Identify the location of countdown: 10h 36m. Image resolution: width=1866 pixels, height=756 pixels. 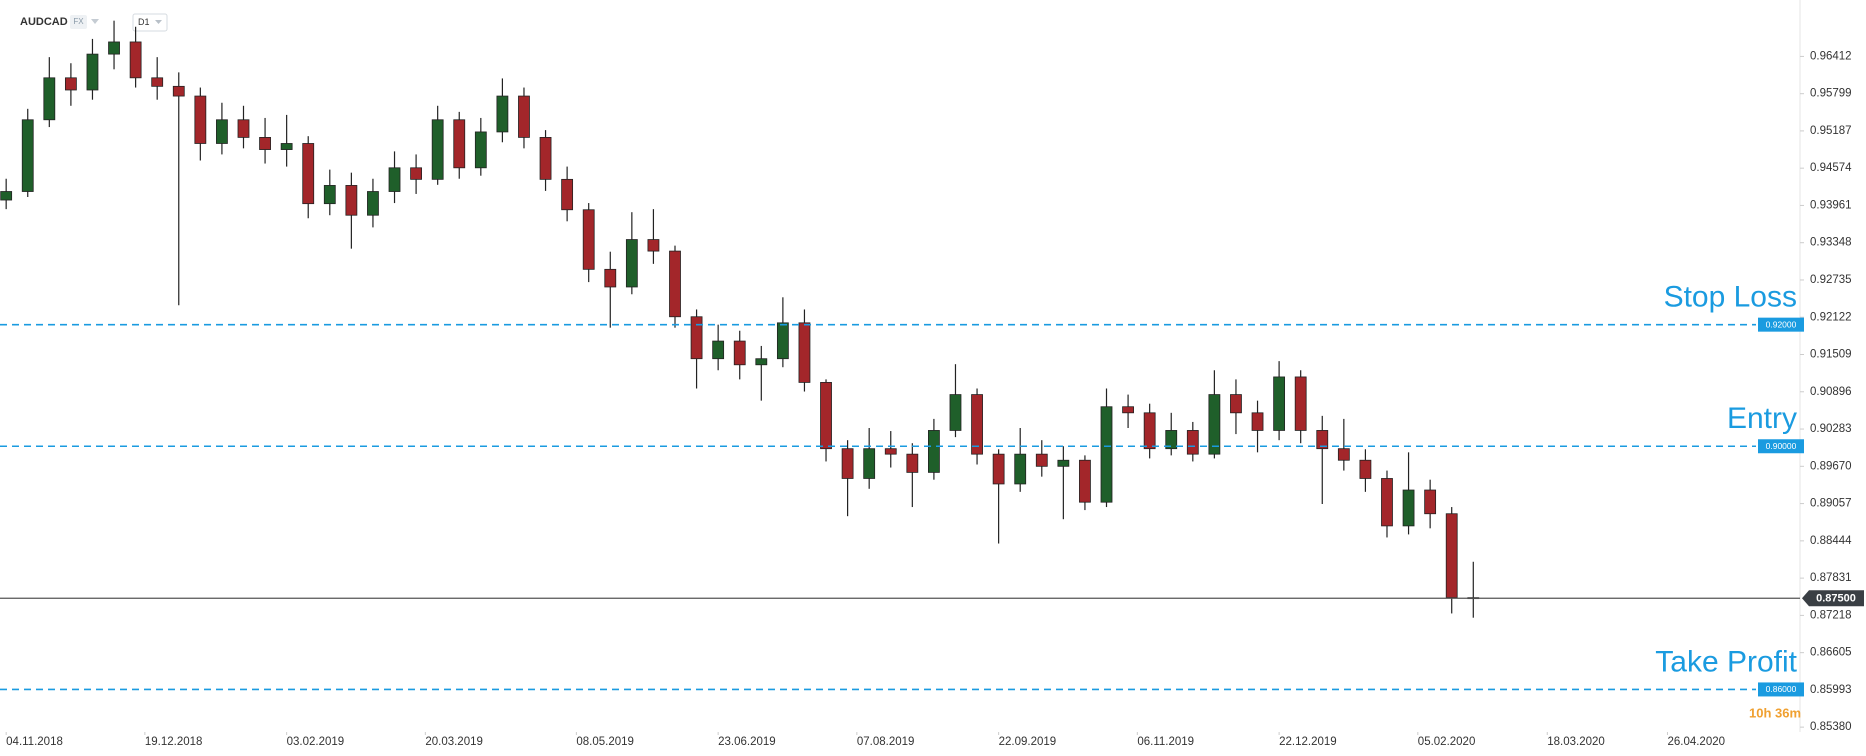
(1775, 712).